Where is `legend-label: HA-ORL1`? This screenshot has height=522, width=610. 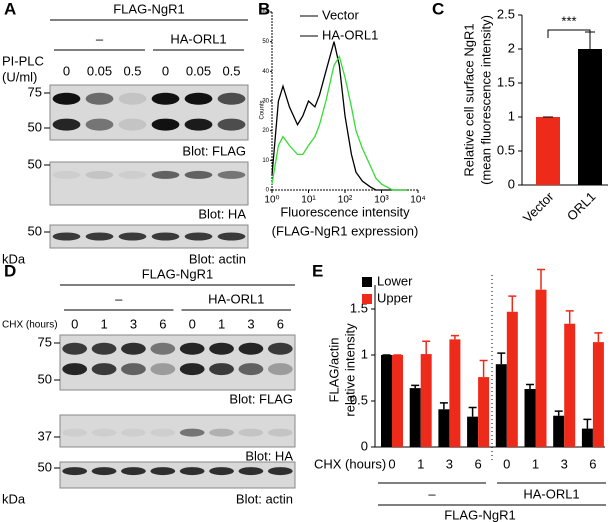
legend-label: HA-ORL1 is located at coordinates (350, 34).